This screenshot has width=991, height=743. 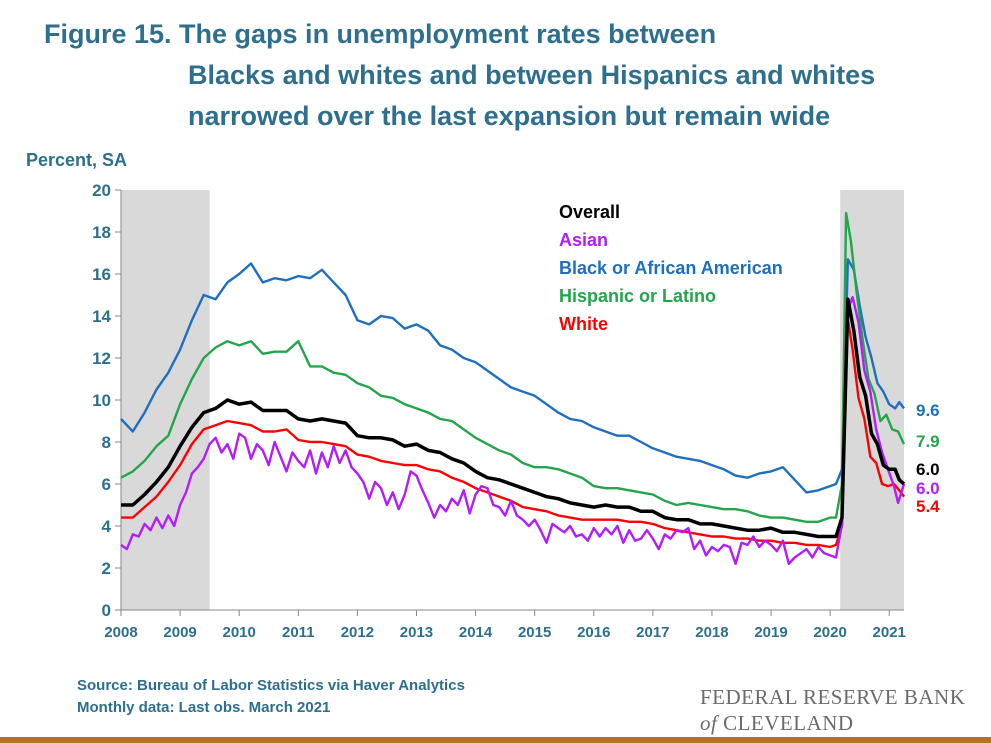 What do you see at coordinates (106, 442) in the screenshot?
I see `y-tick-label-8: 8` at bounding box center [106, 442].